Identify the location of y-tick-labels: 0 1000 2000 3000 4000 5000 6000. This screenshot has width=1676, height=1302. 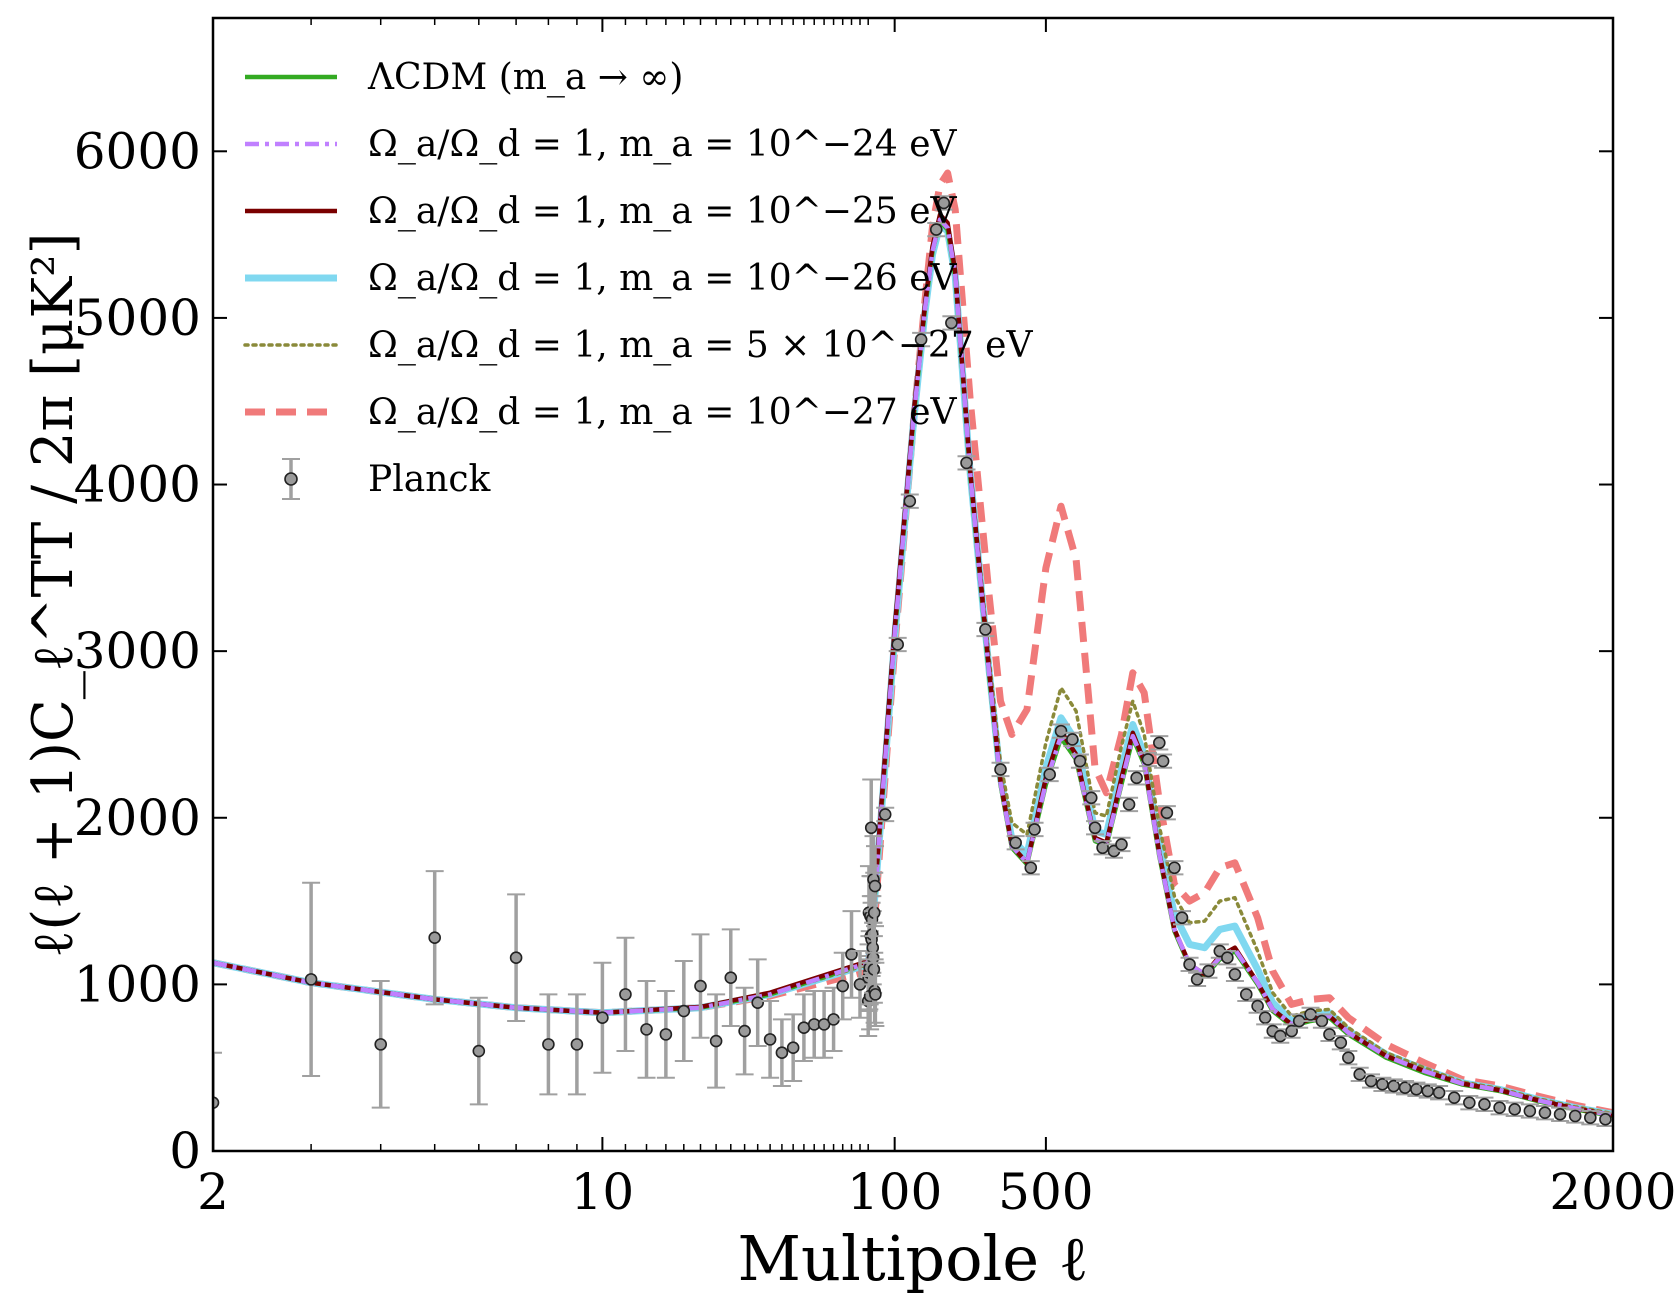
(137, 651).